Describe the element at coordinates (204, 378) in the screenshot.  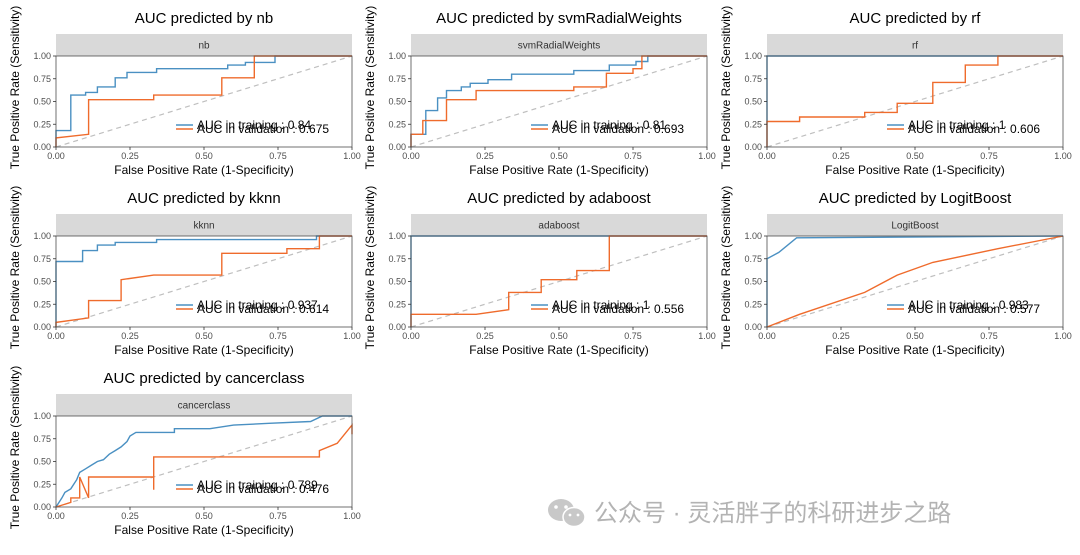
I see `panel-title: AUC predicted by cancerclass` at that location.